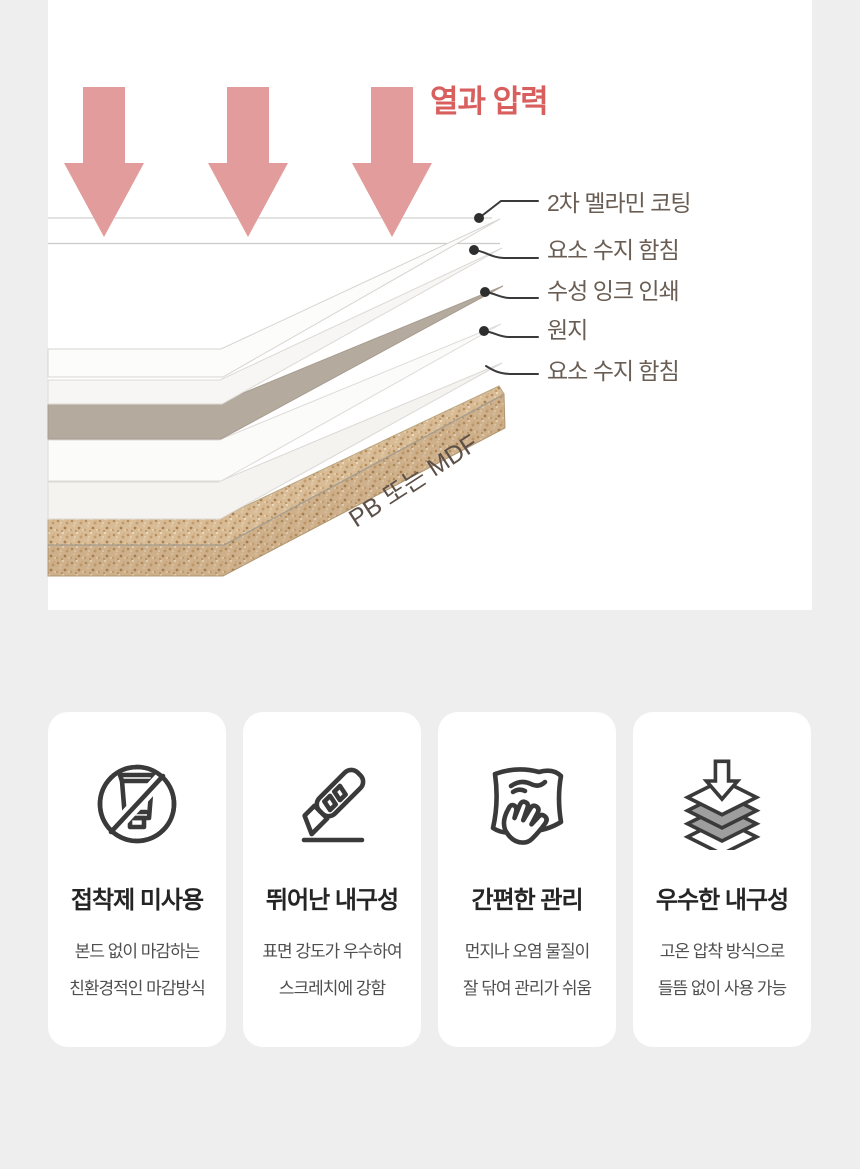 The image size is (860, 1169). I want to click on feature-description: 본드 없이 마감하는 친환경적인 마감방식, so click(137, 970).